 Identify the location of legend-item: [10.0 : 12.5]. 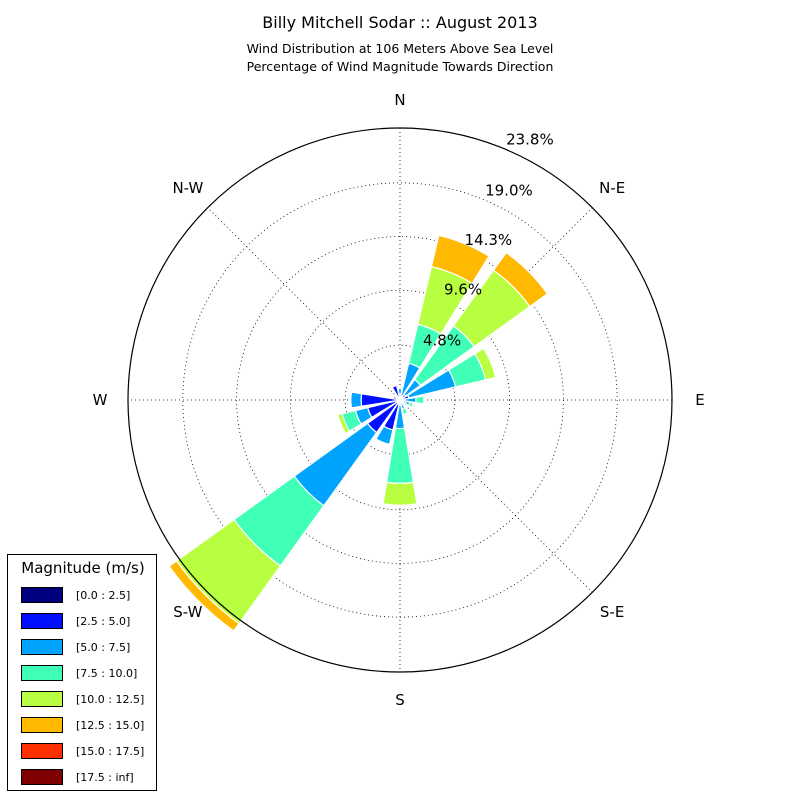
(87, 699).